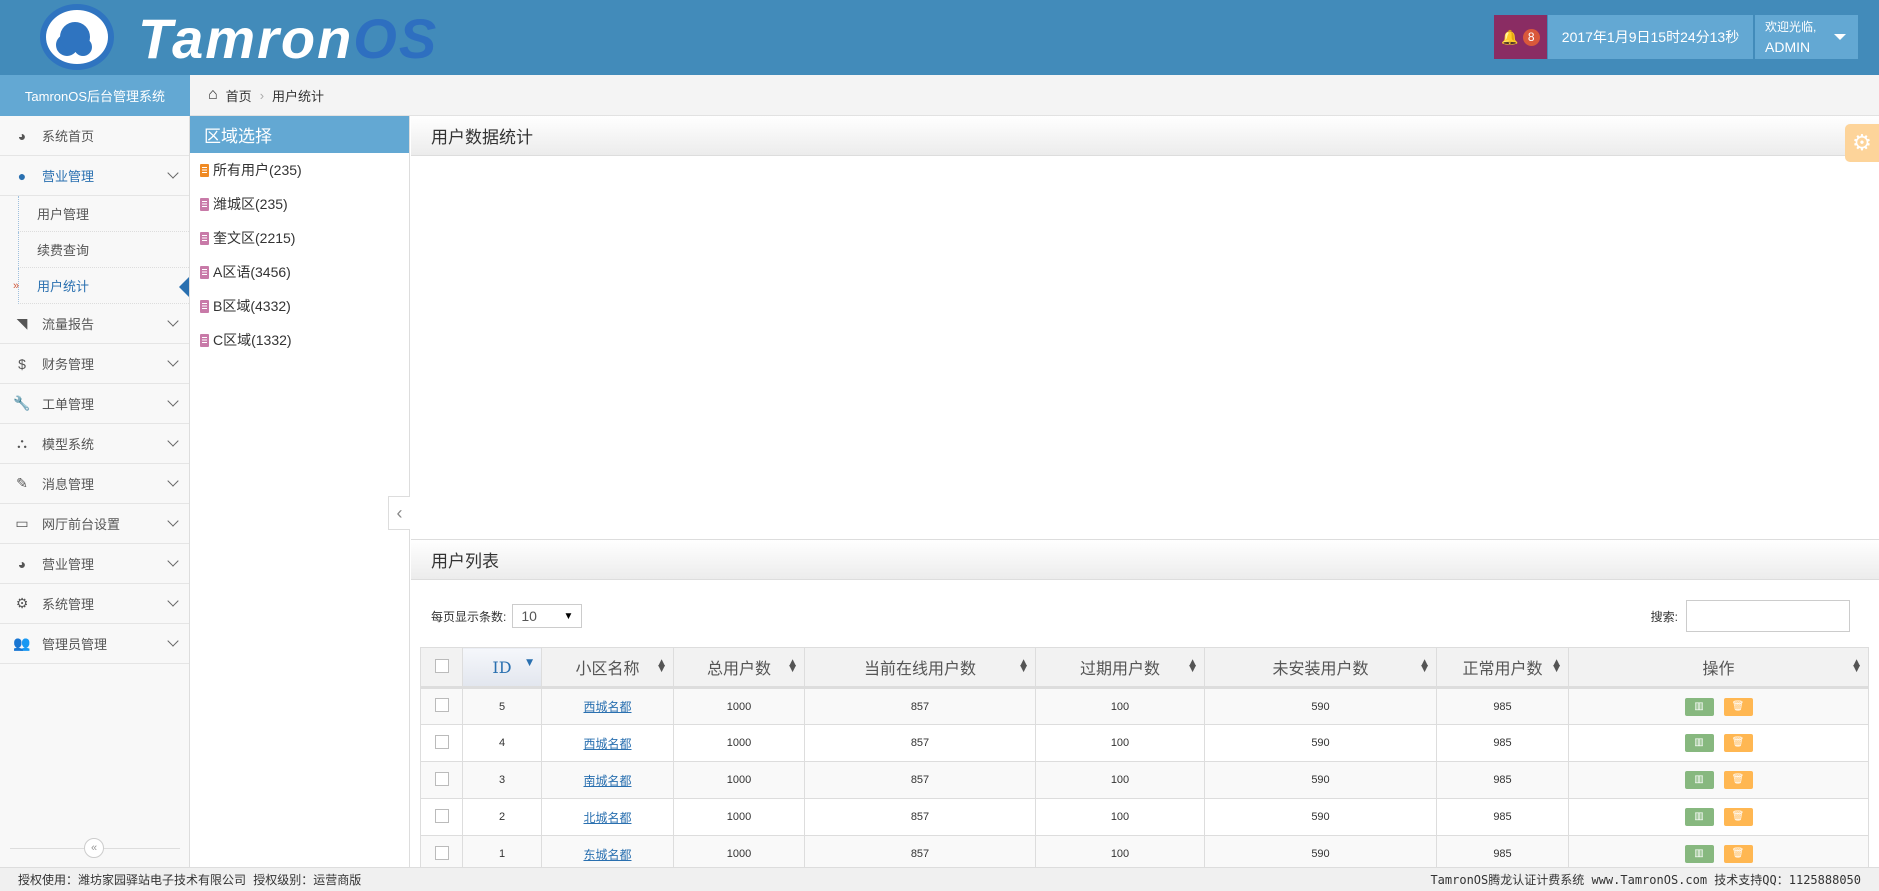 The width and height of the screenshot is (1879, 891). What do you see at coordinates (94, 324) in the screenshot?
I see `sidebar-item-traffic: ◥ 流量报告` at bounding box center [94, 324].